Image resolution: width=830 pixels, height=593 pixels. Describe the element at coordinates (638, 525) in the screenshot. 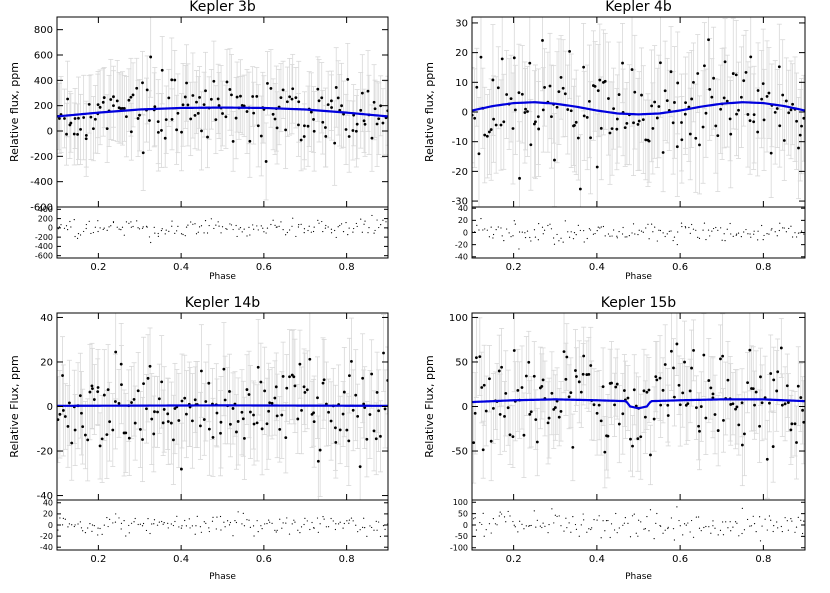

I see `residual-plot-frame` at that location.